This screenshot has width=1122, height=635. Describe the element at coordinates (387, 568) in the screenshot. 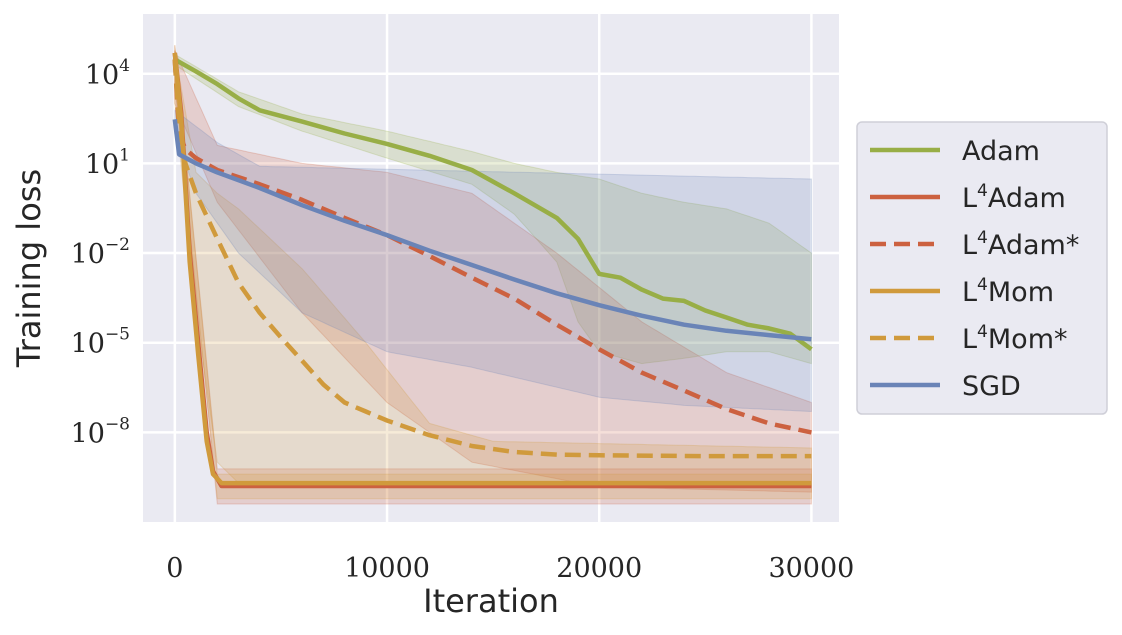

I see `x-tick-label-1: 10000` at that location.